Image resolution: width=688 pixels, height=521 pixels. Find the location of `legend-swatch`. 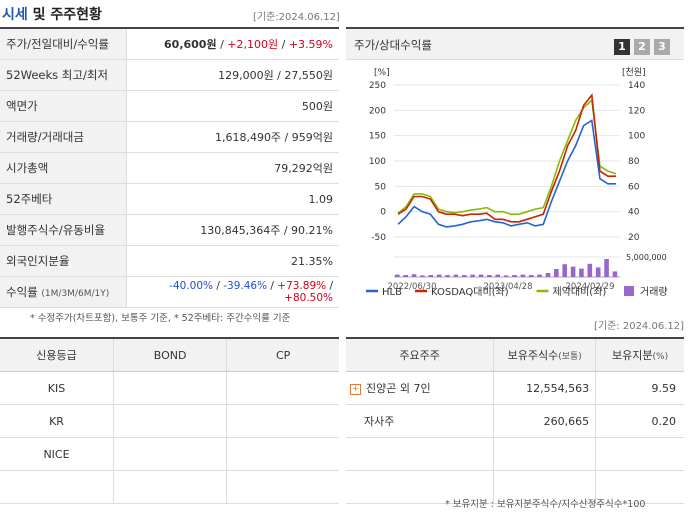

legend-swatch is located at coordinates (629, 291).